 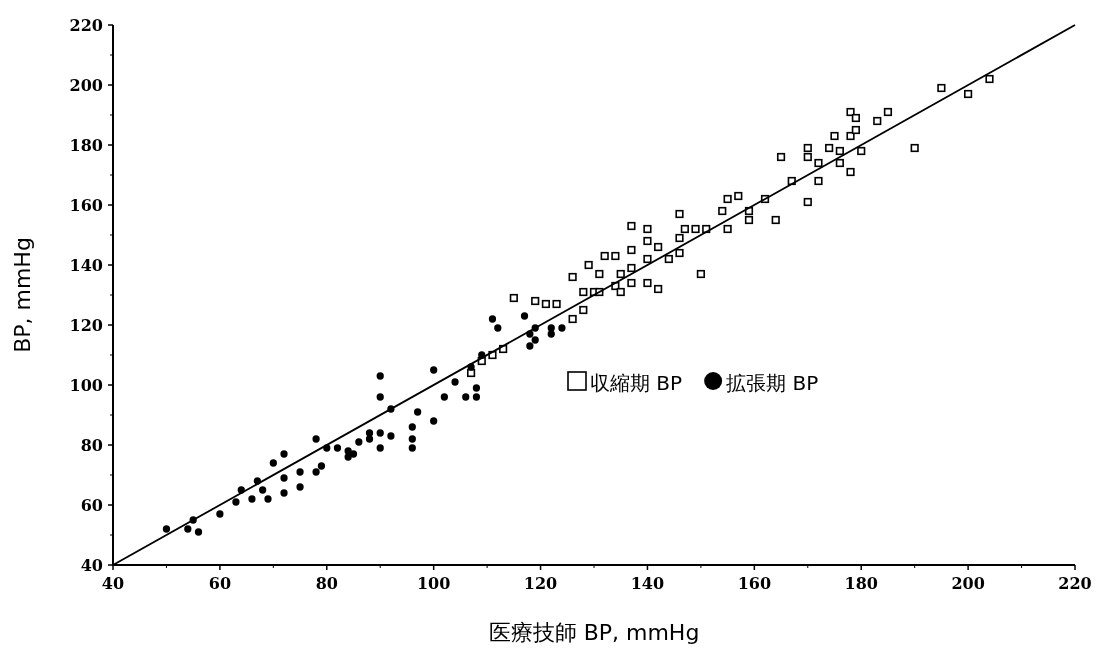 What do you see at coordinates (220, 583) in the screenshot?
I see `x-tick-label: 60` at bounding box center [220, 583].